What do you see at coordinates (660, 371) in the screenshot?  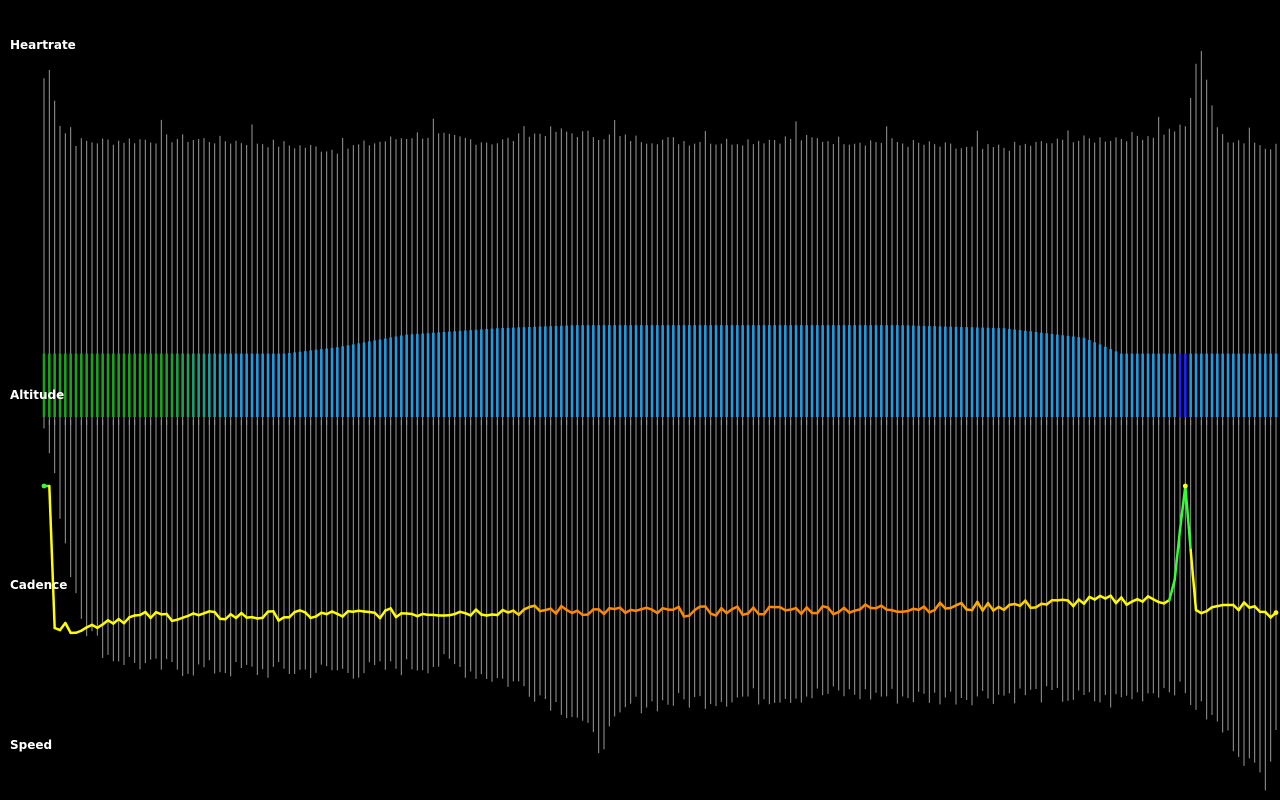 I see `altitude-series` at bounding box center [660, 371].